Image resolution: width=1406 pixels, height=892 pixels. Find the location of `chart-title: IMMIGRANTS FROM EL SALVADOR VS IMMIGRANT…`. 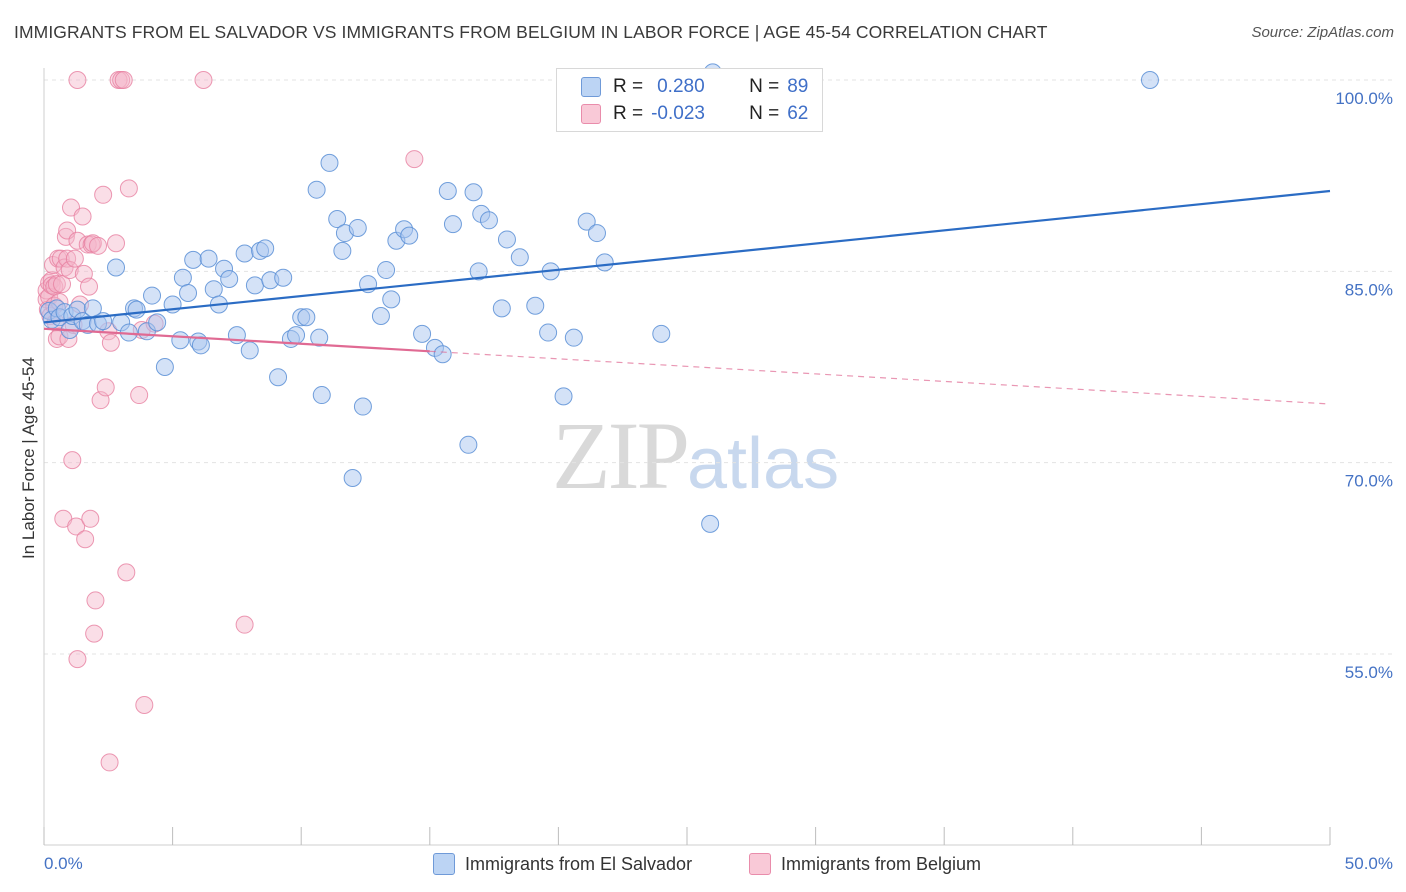

chart-title: IMMIGRANTS FROM EL SALVADOR VS IMMIGRANT… is located at coordinates (531, 32).